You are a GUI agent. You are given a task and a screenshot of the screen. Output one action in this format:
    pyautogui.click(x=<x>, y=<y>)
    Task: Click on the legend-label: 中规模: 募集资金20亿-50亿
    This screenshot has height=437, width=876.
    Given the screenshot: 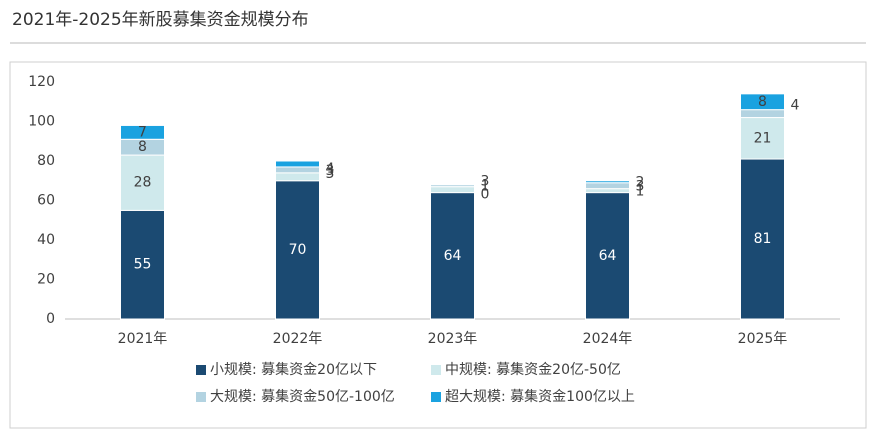 What is the action you would take?
    pyautogui.click(x=533, y=369)
    